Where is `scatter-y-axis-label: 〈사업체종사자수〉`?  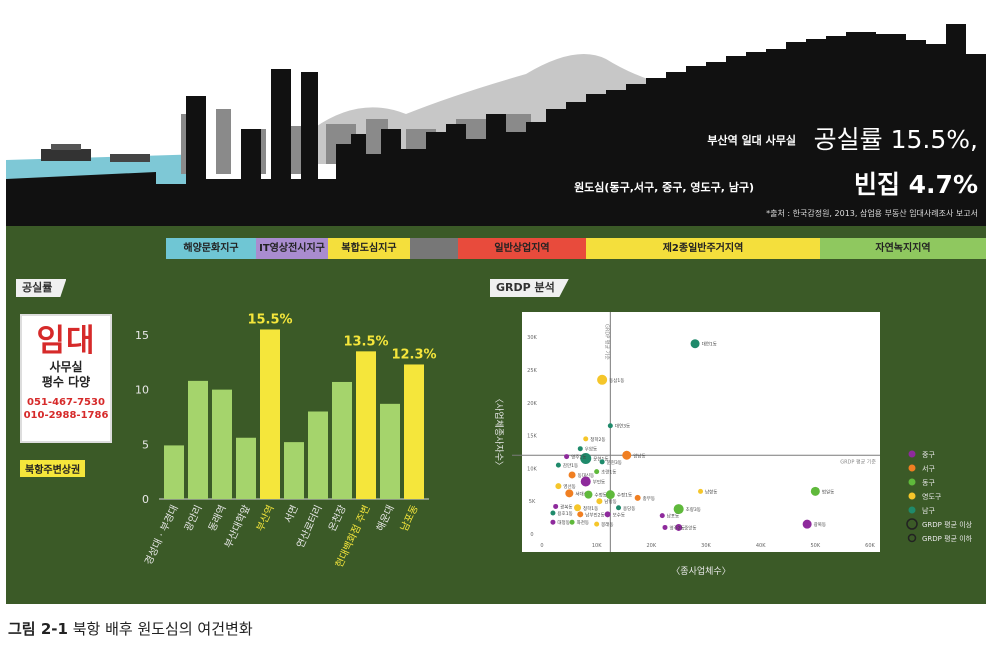 scatter-y-axis-label: 〈사업체종사자수〉 is located at coordinates (498, 432).